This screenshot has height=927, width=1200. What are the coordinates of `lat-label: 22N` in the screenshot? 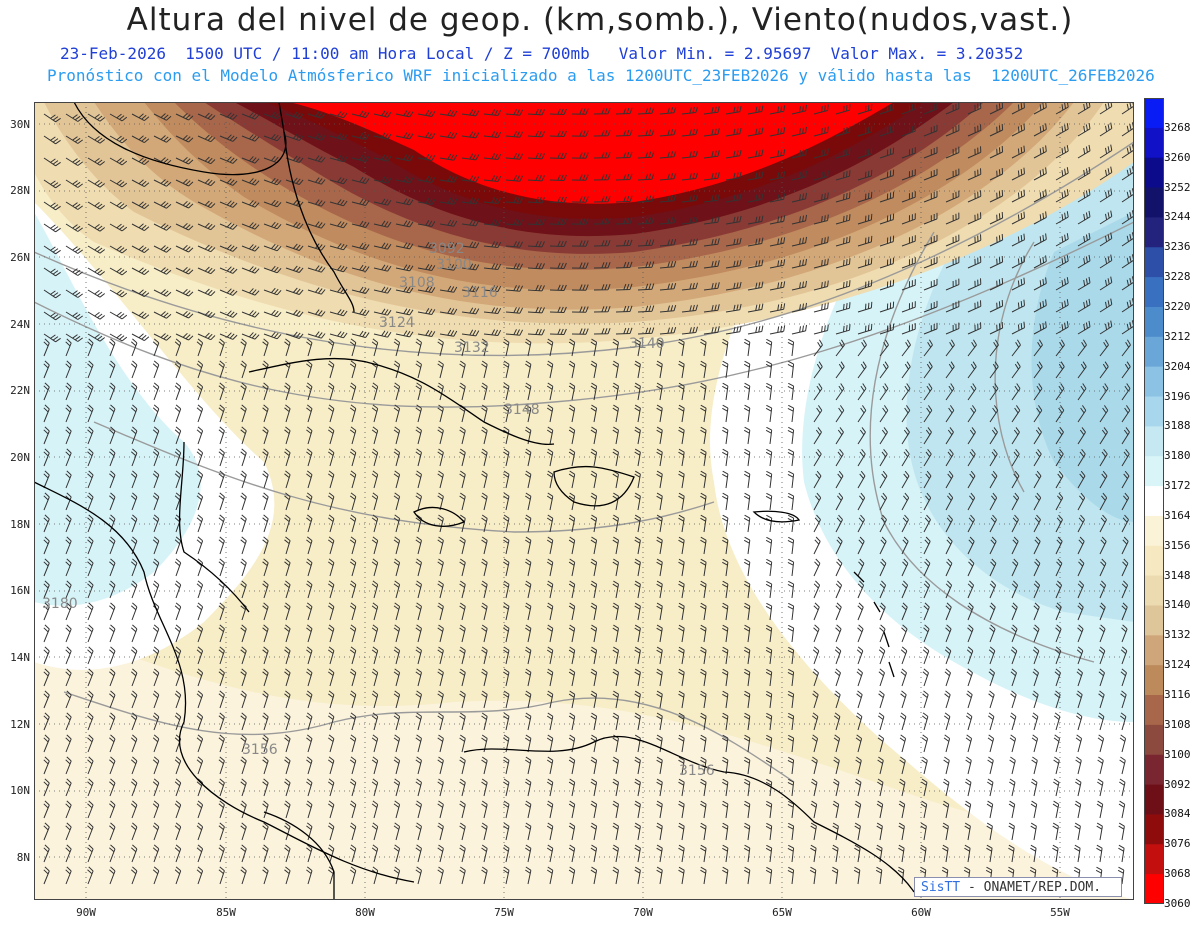 It's located at (20, 390).